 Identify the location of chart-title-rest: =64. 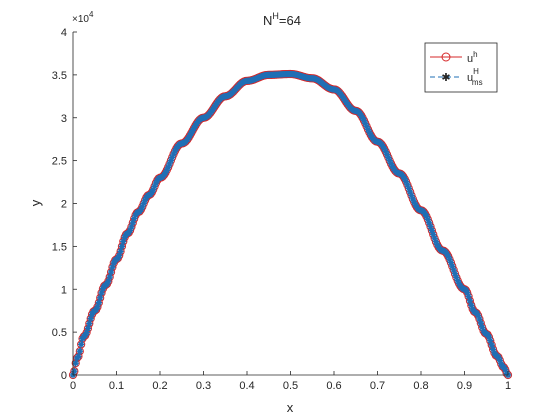
(290, 20).